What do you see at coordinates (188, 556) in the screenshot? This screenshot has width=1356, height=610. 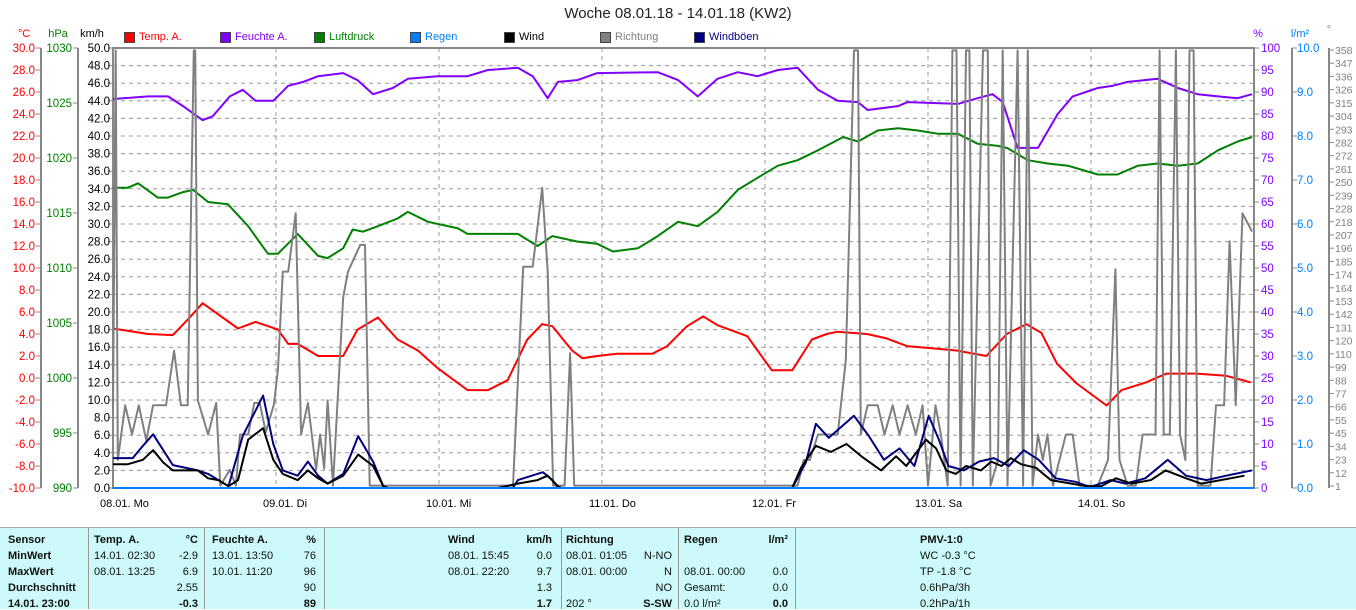 I see `table-cell: -2.9` at bounding box center [188, 556].